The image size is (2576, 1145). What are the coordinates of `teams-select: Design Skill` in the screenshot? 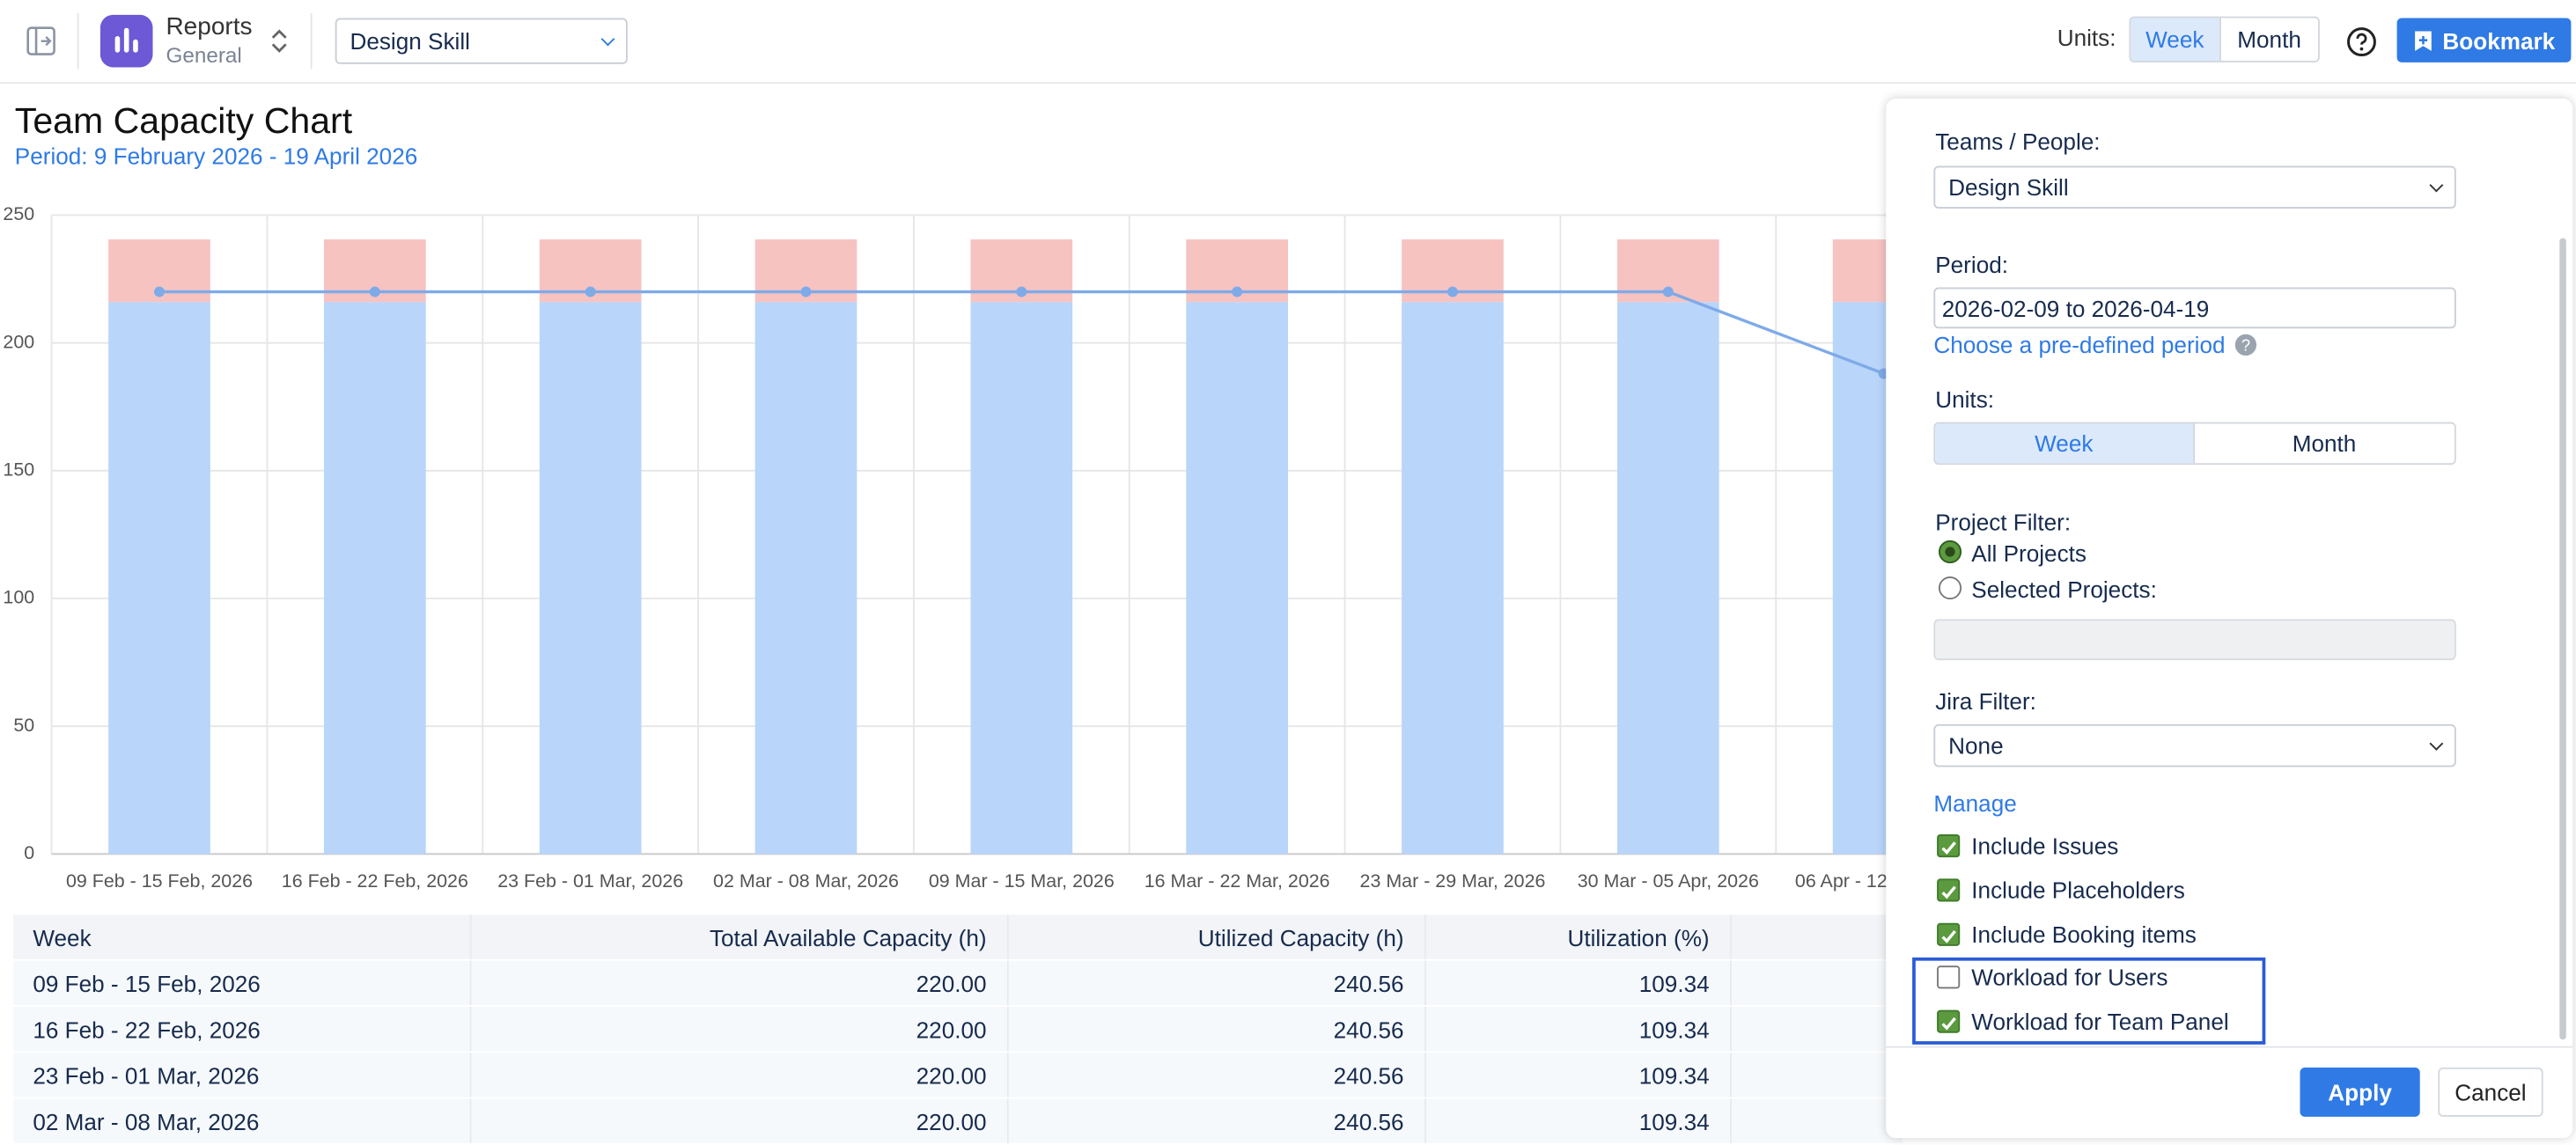 It's located at (2195, 187).